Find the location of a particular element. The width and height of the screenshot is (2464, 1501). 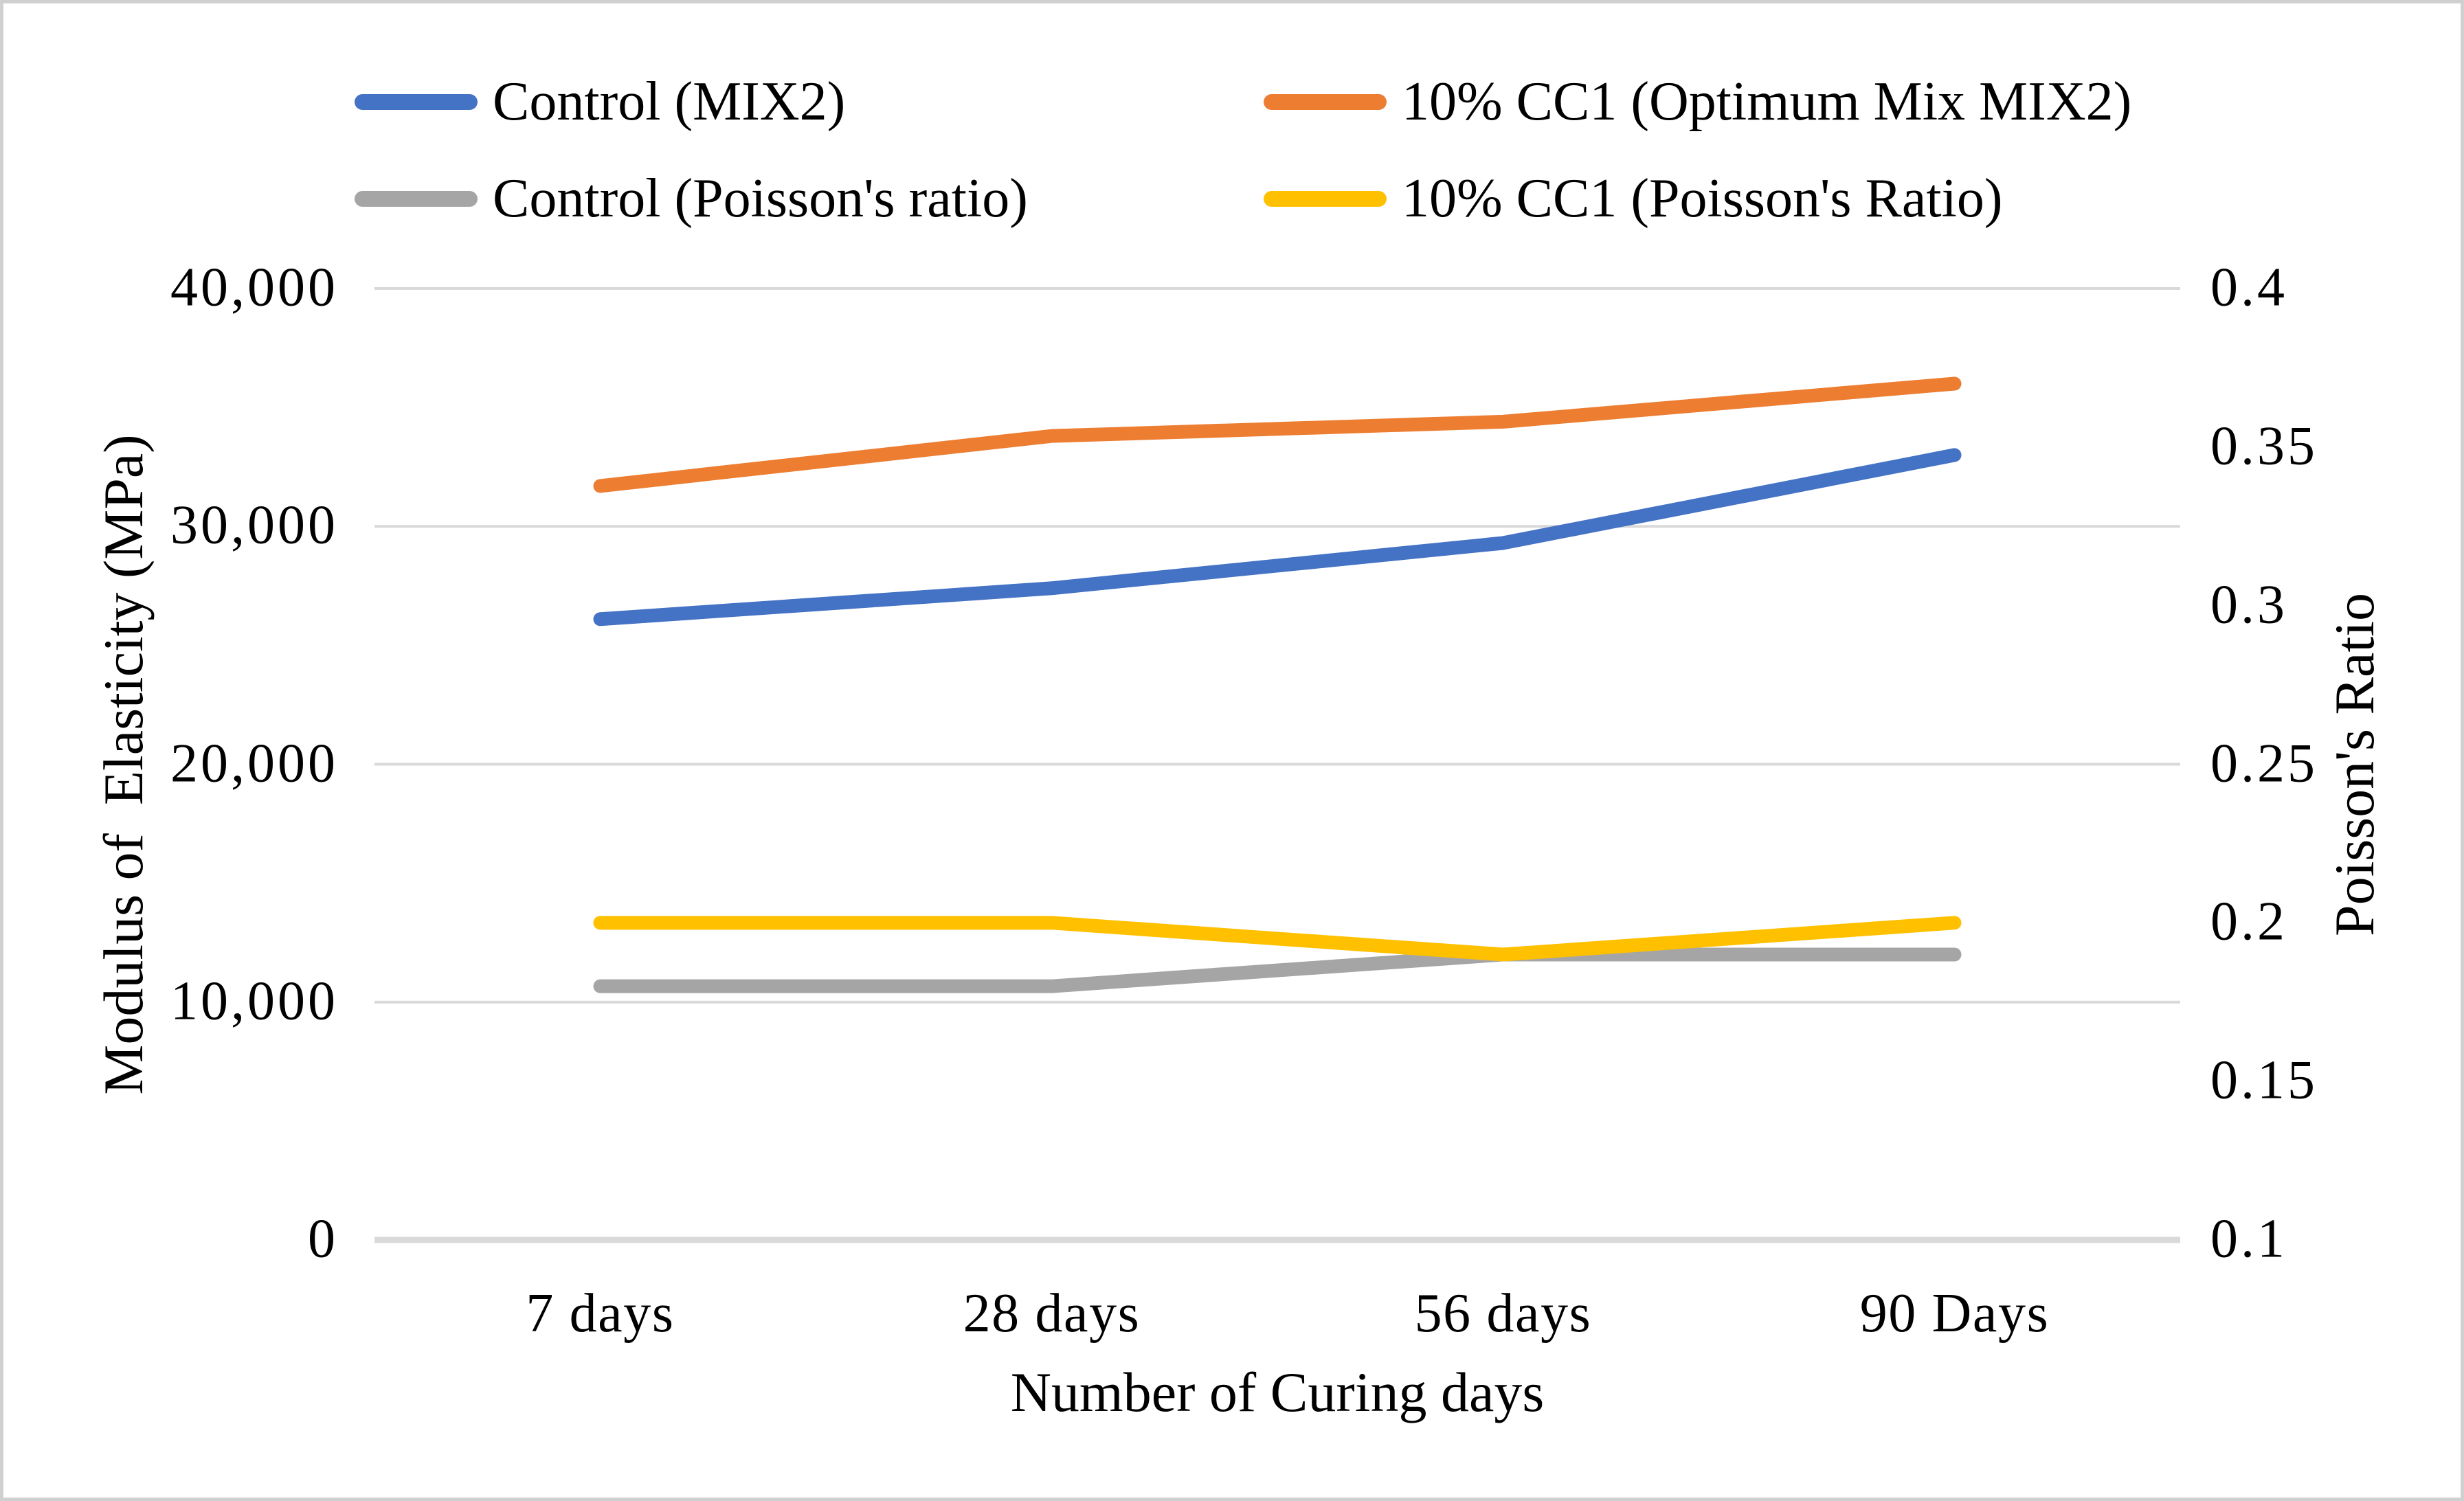

legend-label: Control (MIX2) is located at coordinates (669, 101).